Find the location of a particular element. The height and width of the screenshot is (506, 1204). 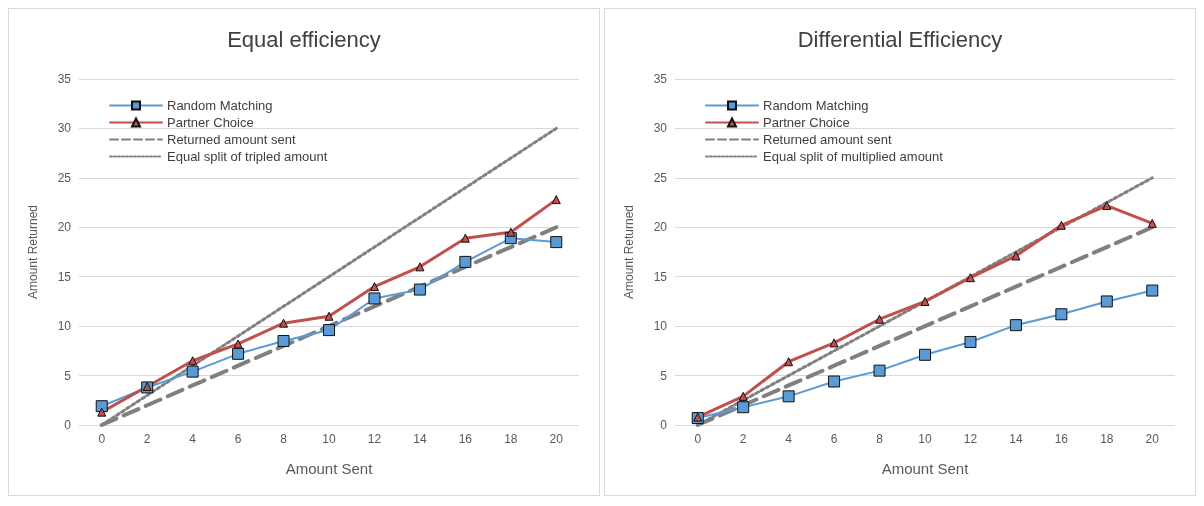

chart-title: Equal efficiency is located at coordinates (304, 39).